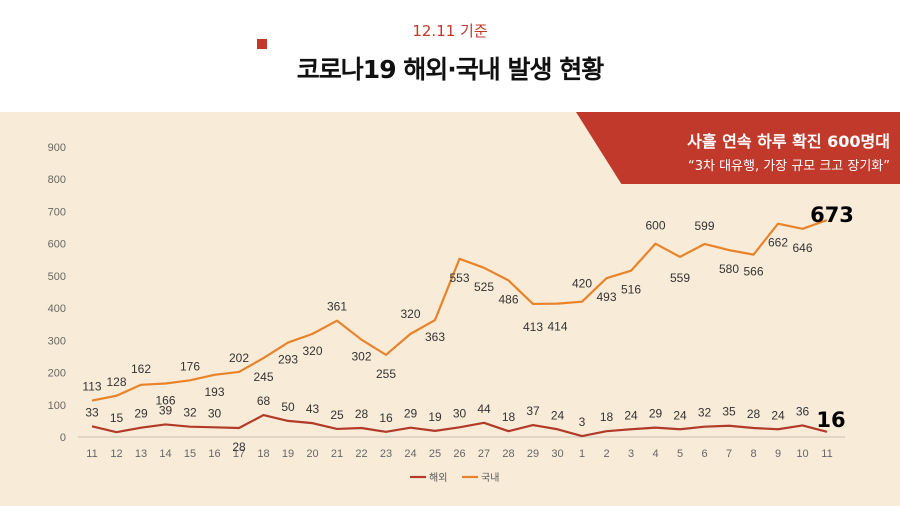 This screenshot has height=506, width=900. I want to click on x-tick-label: 27, so click(484, 454).